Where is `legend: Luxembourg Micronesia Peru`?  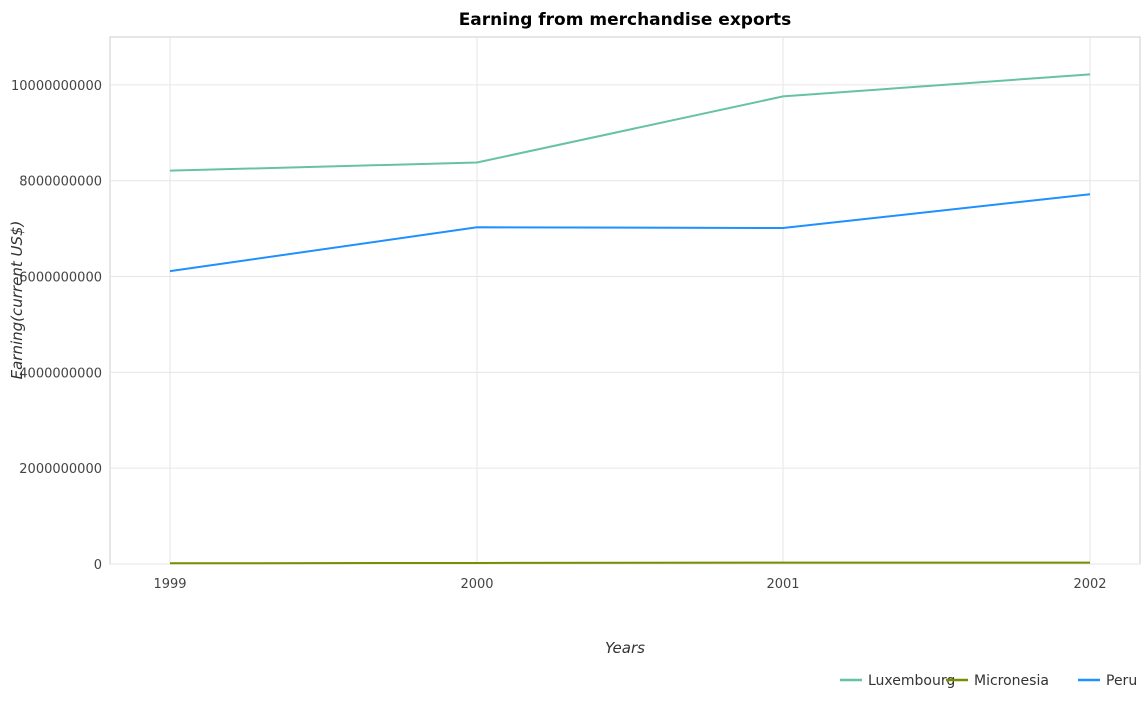 legend: Luxembourg Micronesia Peru is located at coordinates (988, 681).